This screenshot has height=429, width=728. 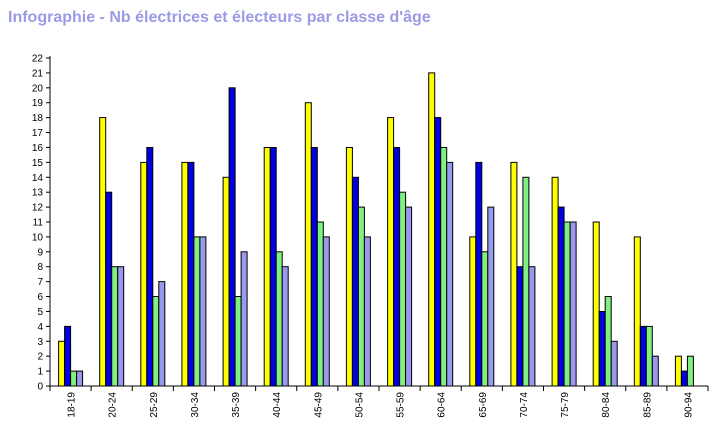 I want to click on bar-70-74-s3, so click(x=526, y=281).